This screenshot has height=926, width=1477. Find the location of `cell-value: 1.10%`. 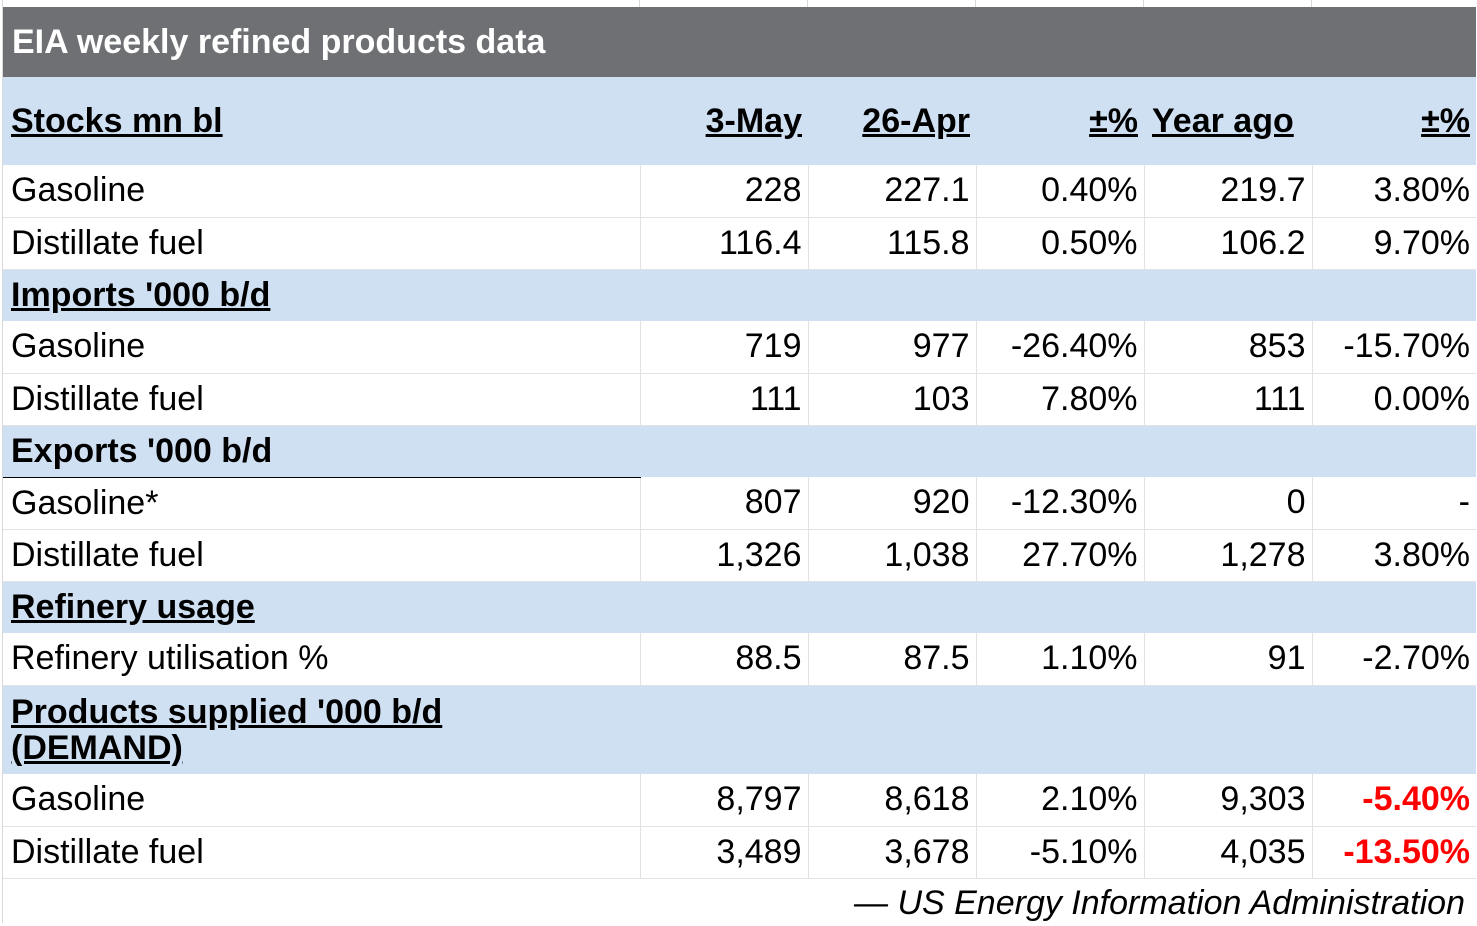

cell-value: 1.10% is located at coordinates (1059, 659).